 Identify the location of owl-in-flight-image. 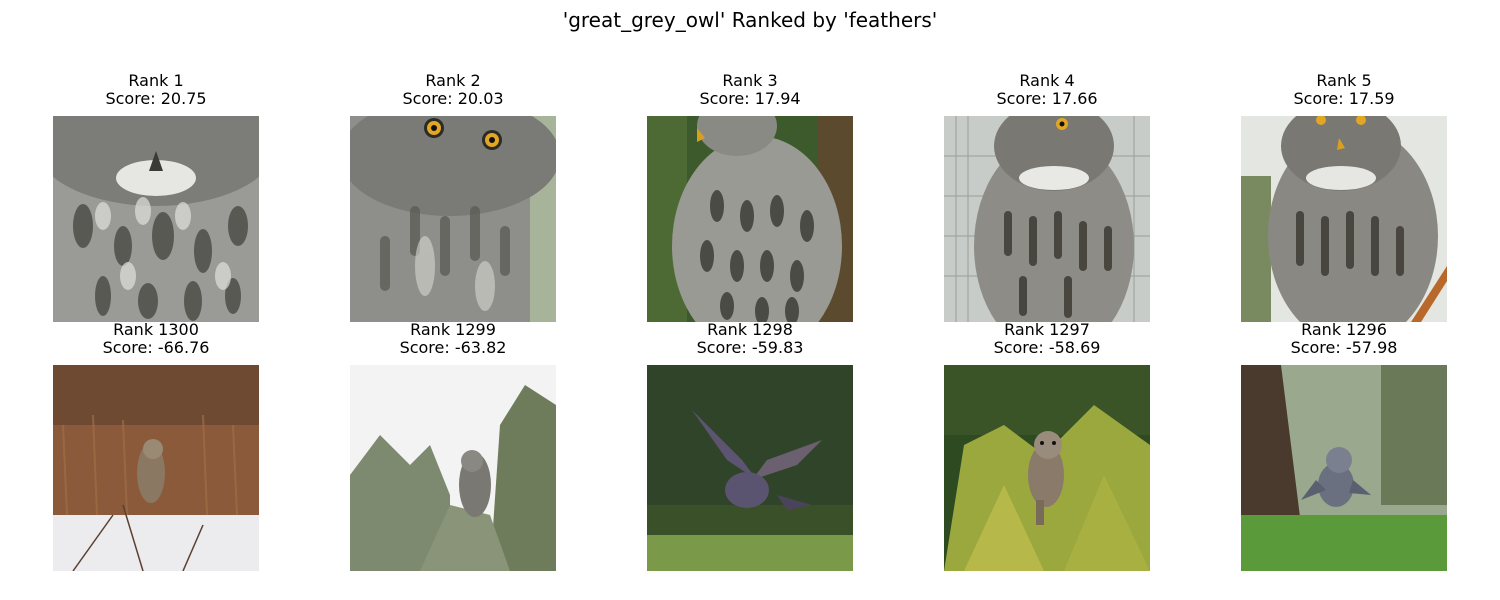
(750, 468).